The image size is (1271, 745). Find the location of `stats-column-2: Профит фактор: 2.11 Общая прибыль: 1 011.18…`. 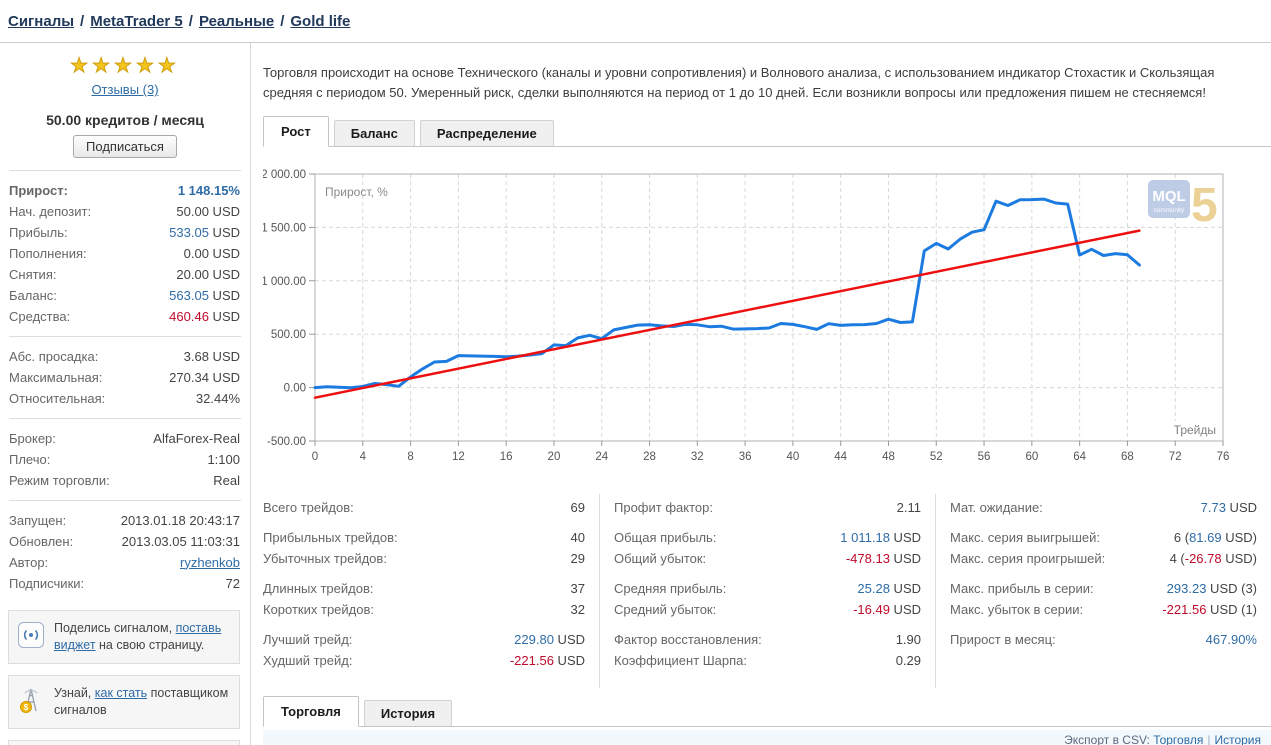

stats-column-2: Профит фактор: 2.11 Общая прибыль: 1 011.18… is located at coordinates (767, 591).